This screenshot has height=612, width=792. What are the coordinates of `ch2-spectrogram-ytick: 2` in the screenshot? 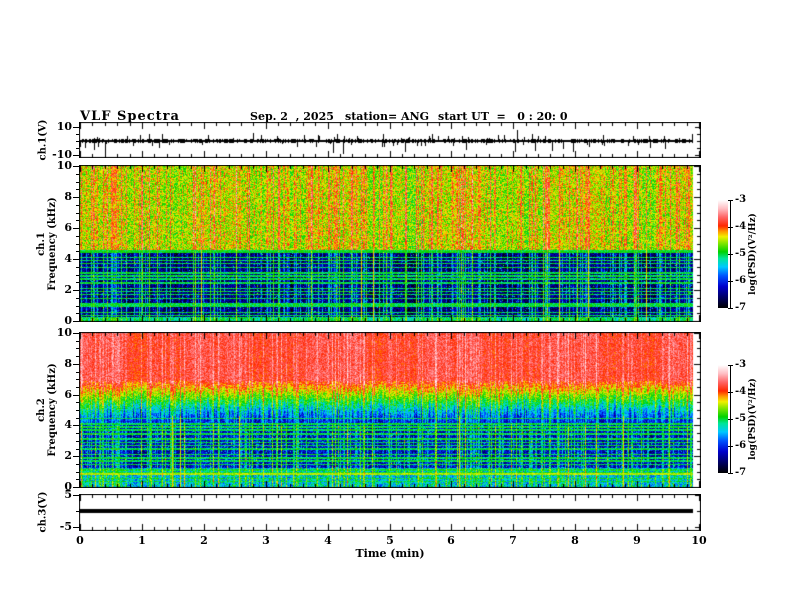 It's located at (68, 455).